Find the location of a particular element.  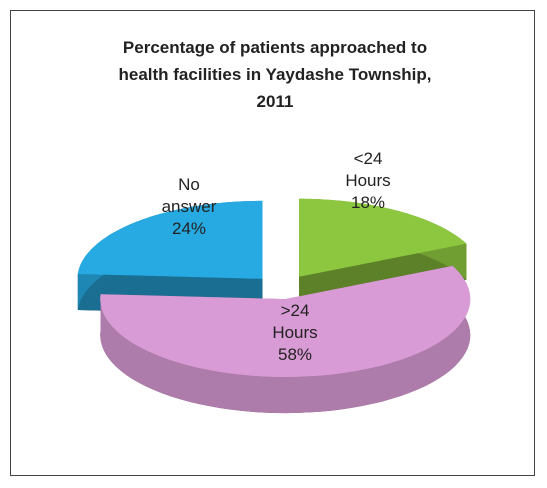

category-label: <24 Hours is located at coordinates (368, 169).